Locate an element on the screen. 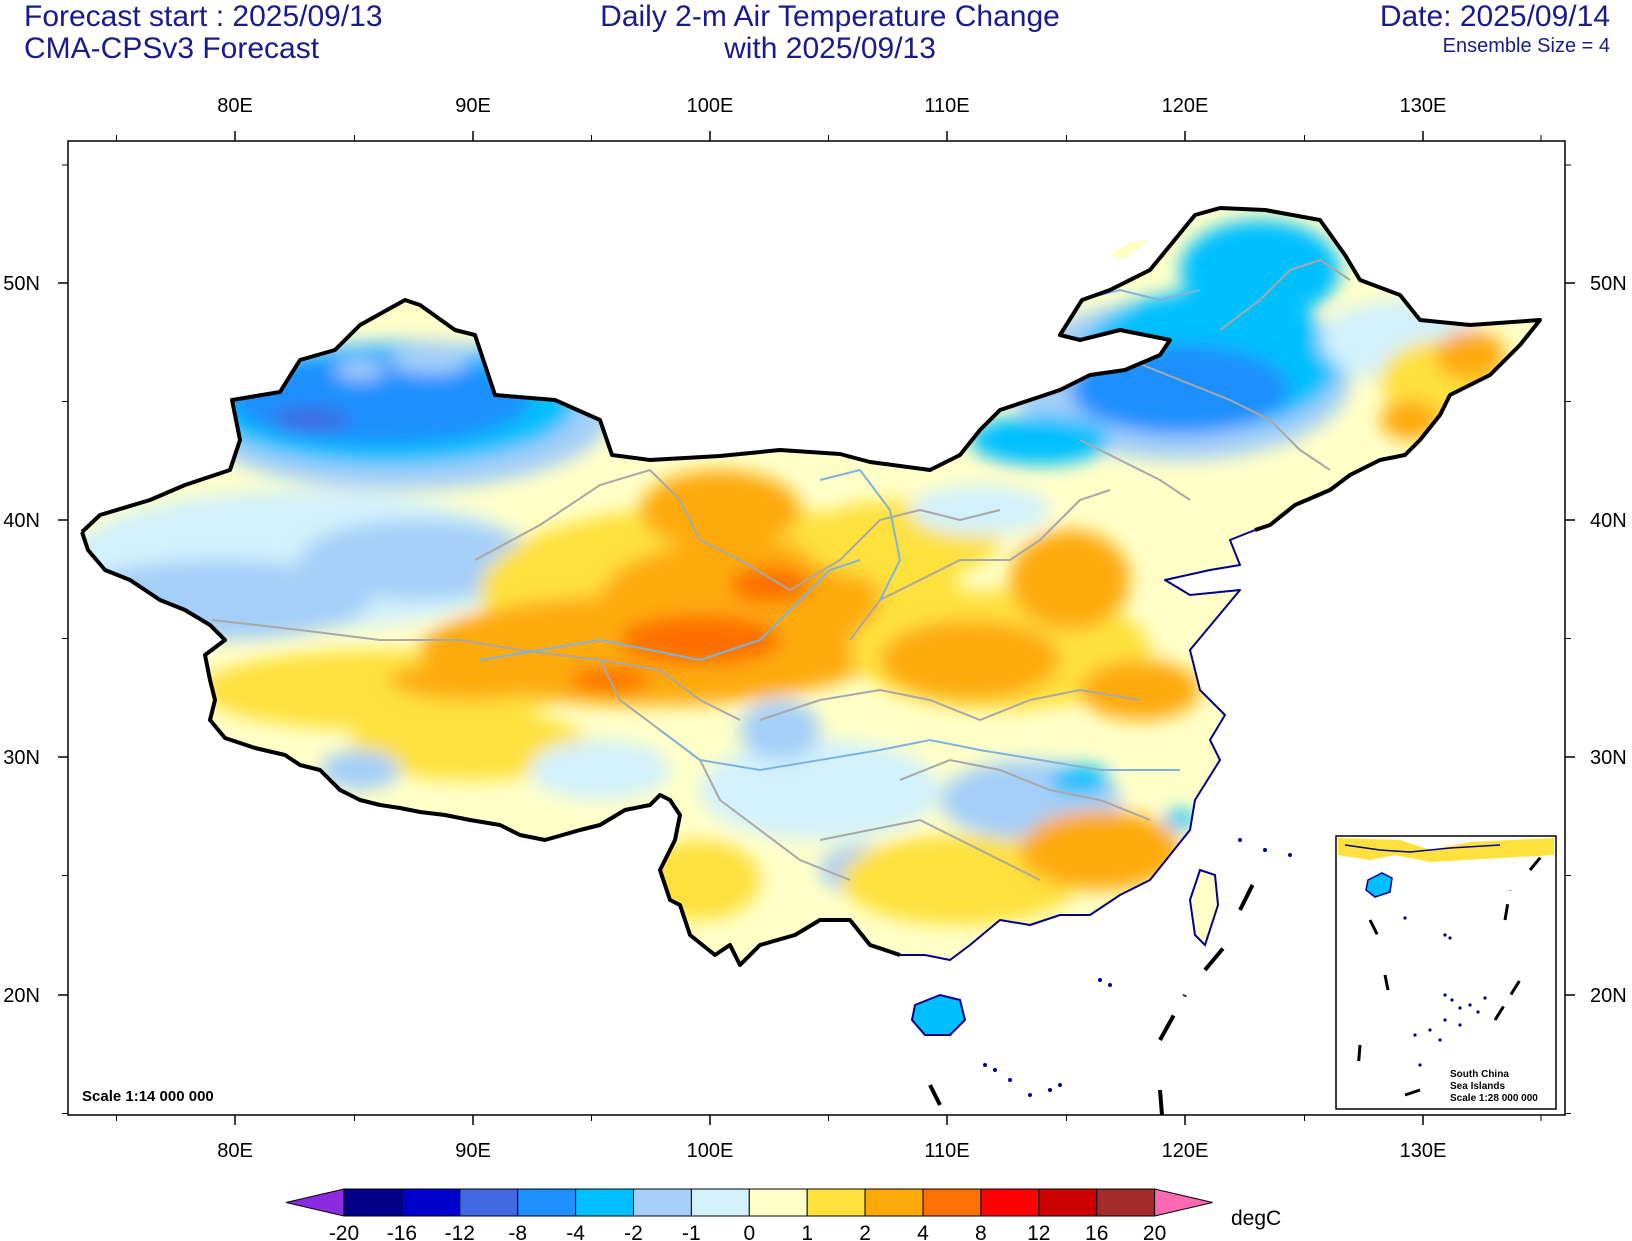  colorbar-tick-label: -12 is located at coordinates (460, 1231).